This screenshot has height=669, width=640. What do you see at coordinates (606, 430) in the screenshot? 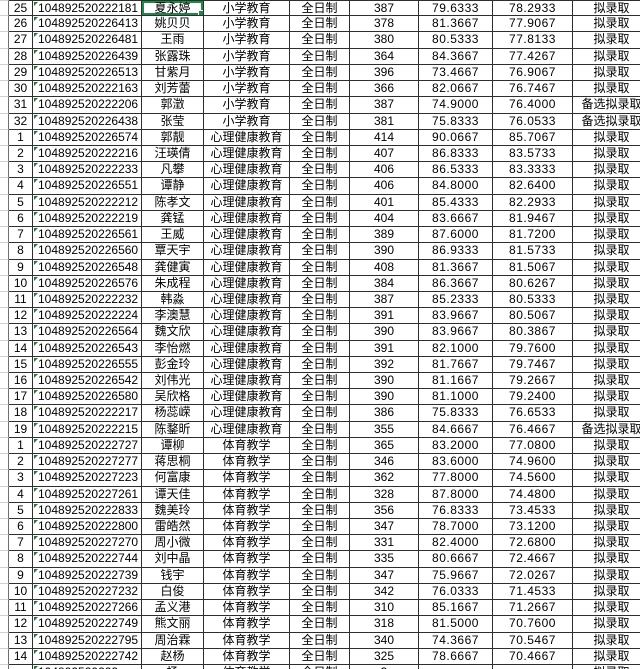
I see `cell-status: 备选拟录取` at bounding box center [606, 430].